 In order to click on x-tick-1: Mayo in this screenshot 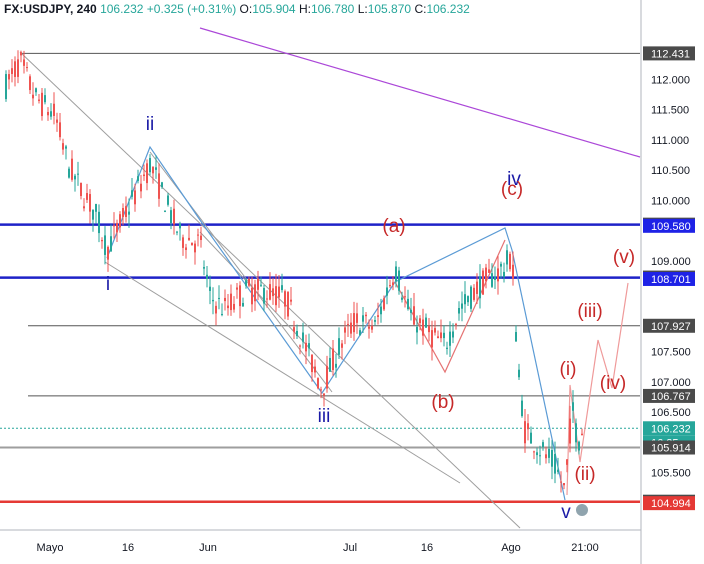, I will do `click(50, 548)`.